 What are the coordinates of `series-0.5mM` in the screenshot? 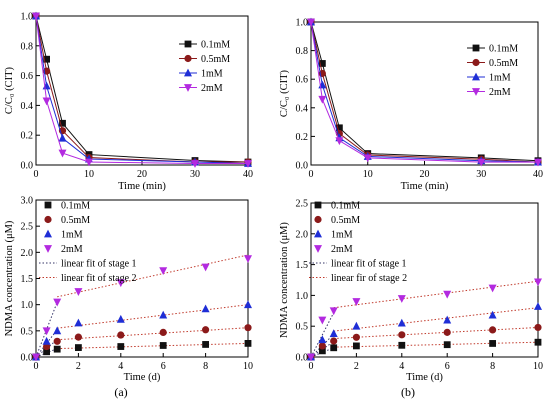 It's located at (424, 342).